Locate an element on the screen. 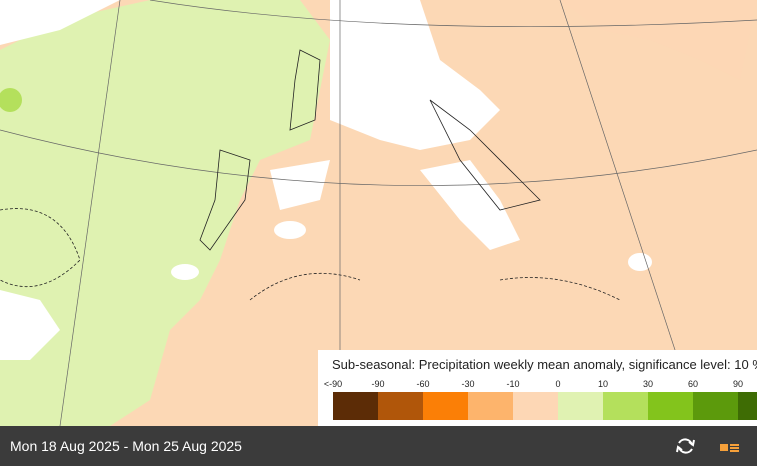  date-range: Mon 18 Aug 2025 - Mon 25 Aug 2025 is located at coordinates (126, 446).